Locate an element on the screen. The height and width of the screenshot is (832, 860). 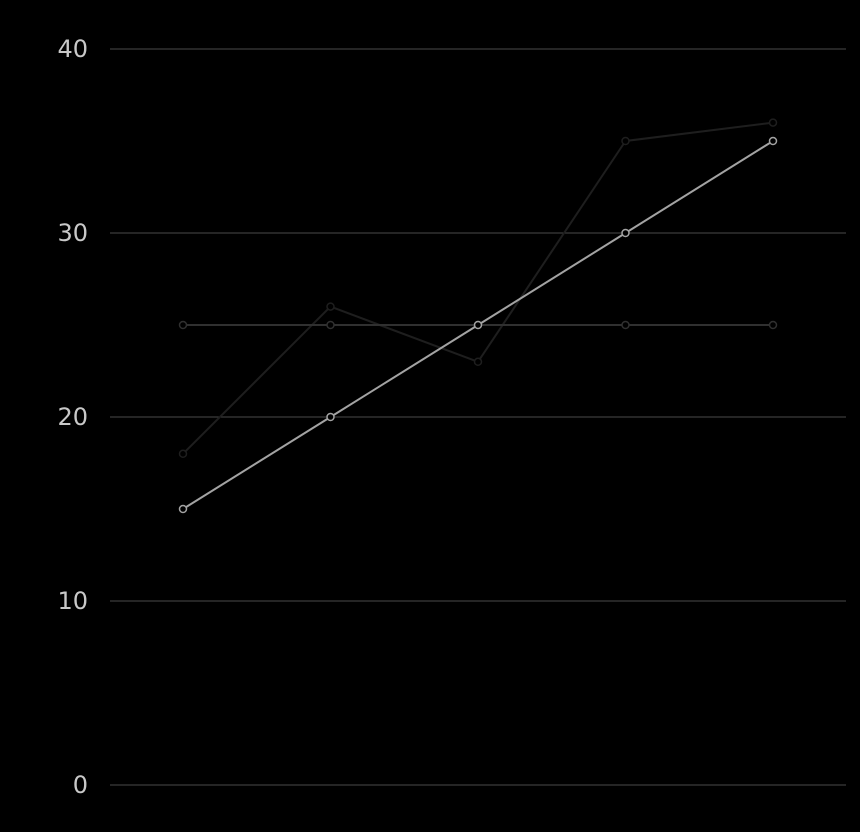
y-tick-label-30: 30 is located at coordinates (72, 233).